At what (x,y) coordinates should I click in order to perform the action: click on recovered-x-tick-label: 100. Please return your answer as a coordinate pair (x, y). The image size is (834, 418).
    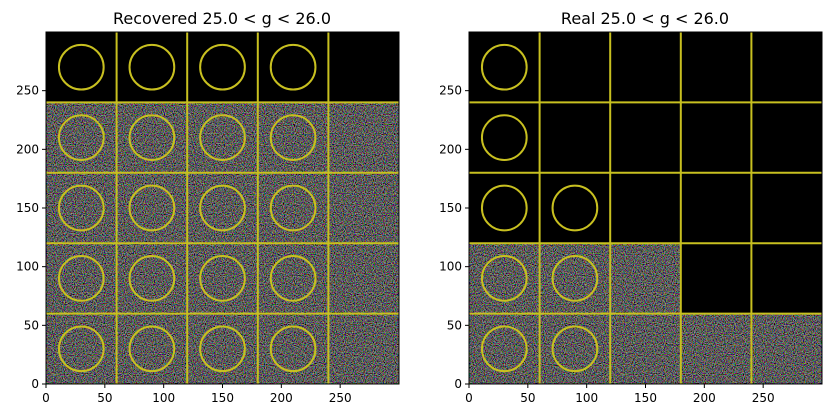
    Looking at the image, I should click on (163, 398).